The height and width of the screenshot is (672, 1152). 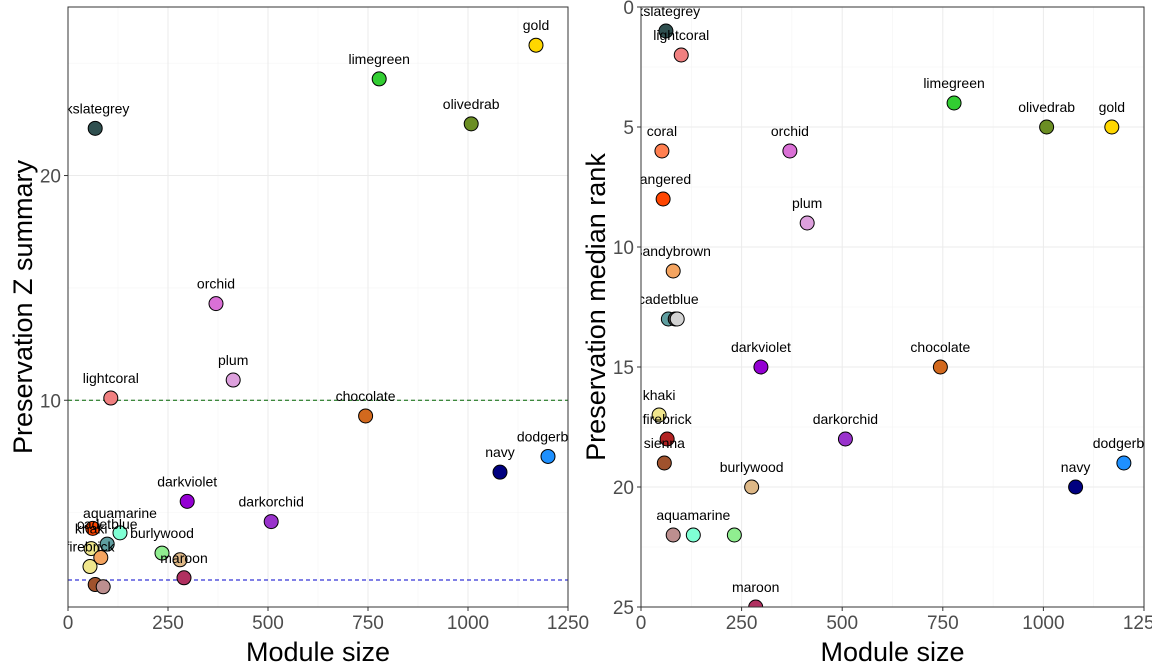 I want to click on data-label: darkviolet, so click(x=187, y=481).